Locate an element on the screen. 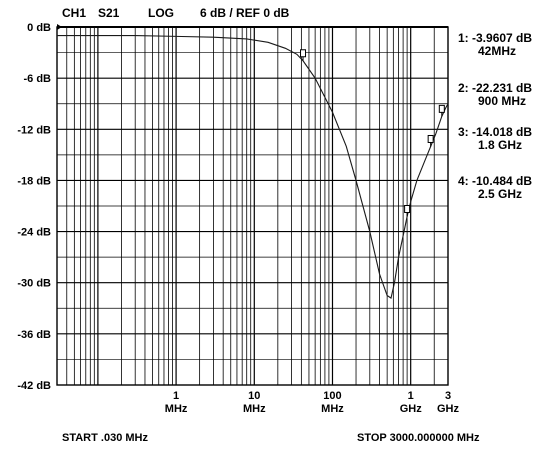  y-tick-label: -12 dB is located at coordinates (34, 130).